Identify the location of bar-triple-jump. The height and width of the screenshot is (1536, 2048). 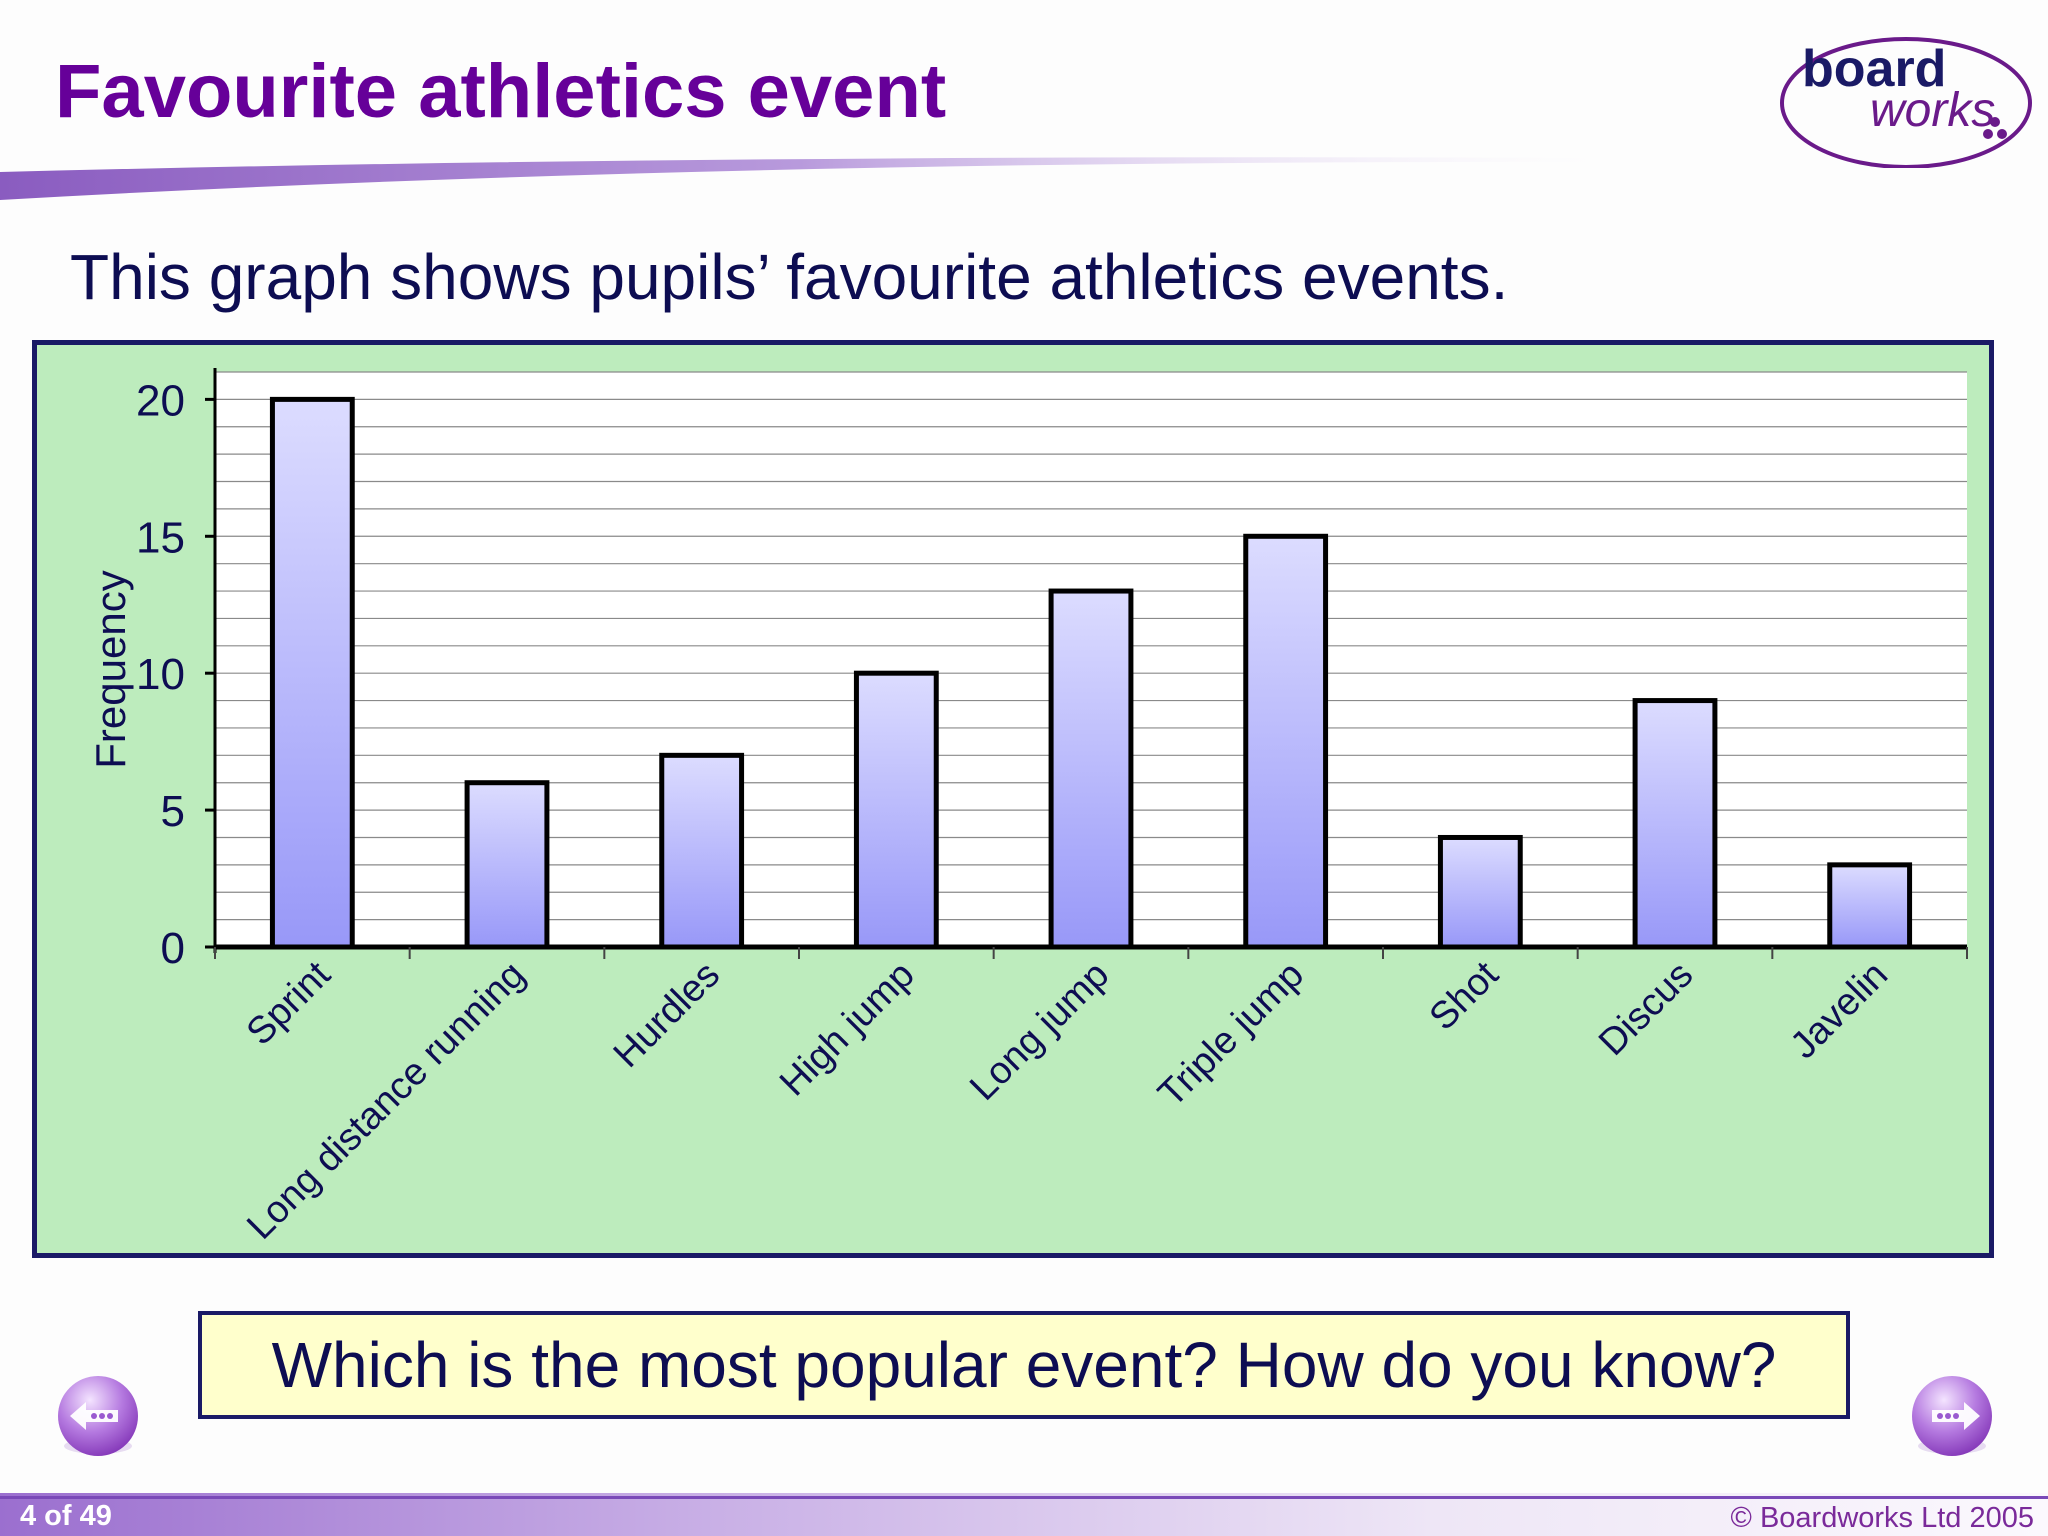
(1286, 741).